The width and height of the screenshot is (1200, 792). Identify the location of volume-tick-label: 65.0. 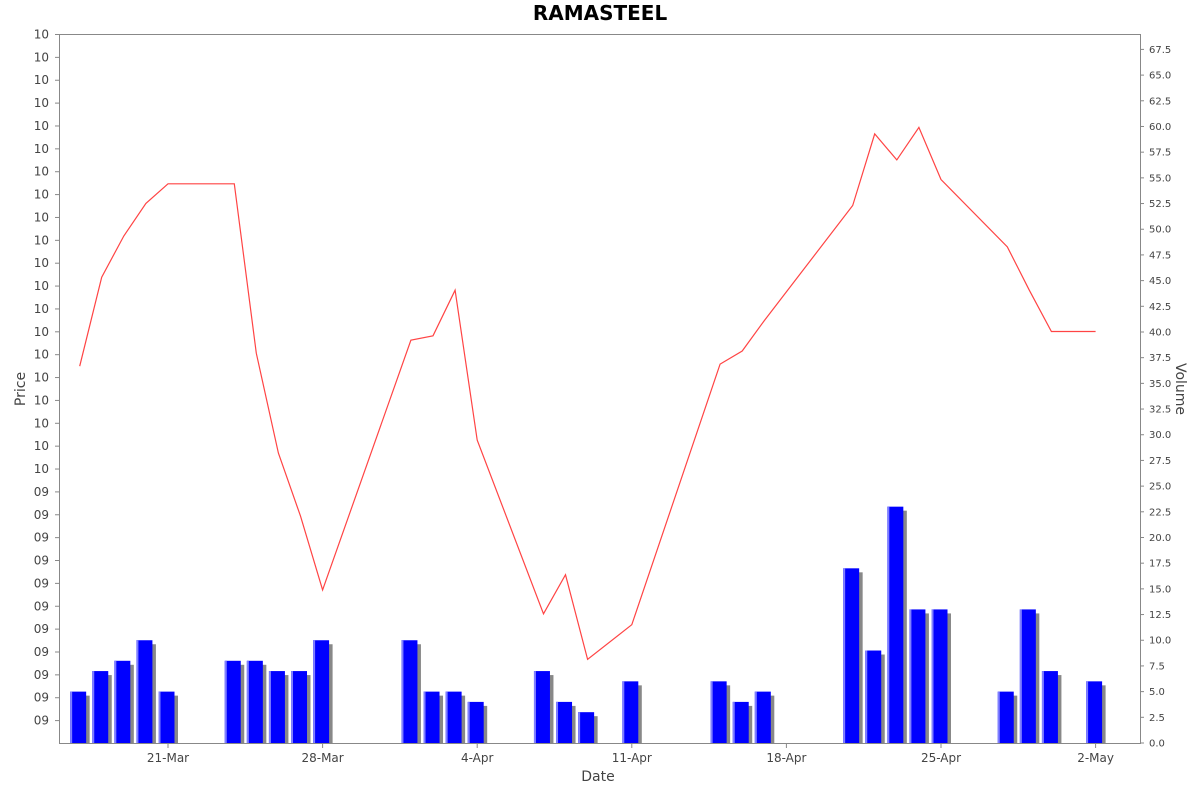
(1160, 76).